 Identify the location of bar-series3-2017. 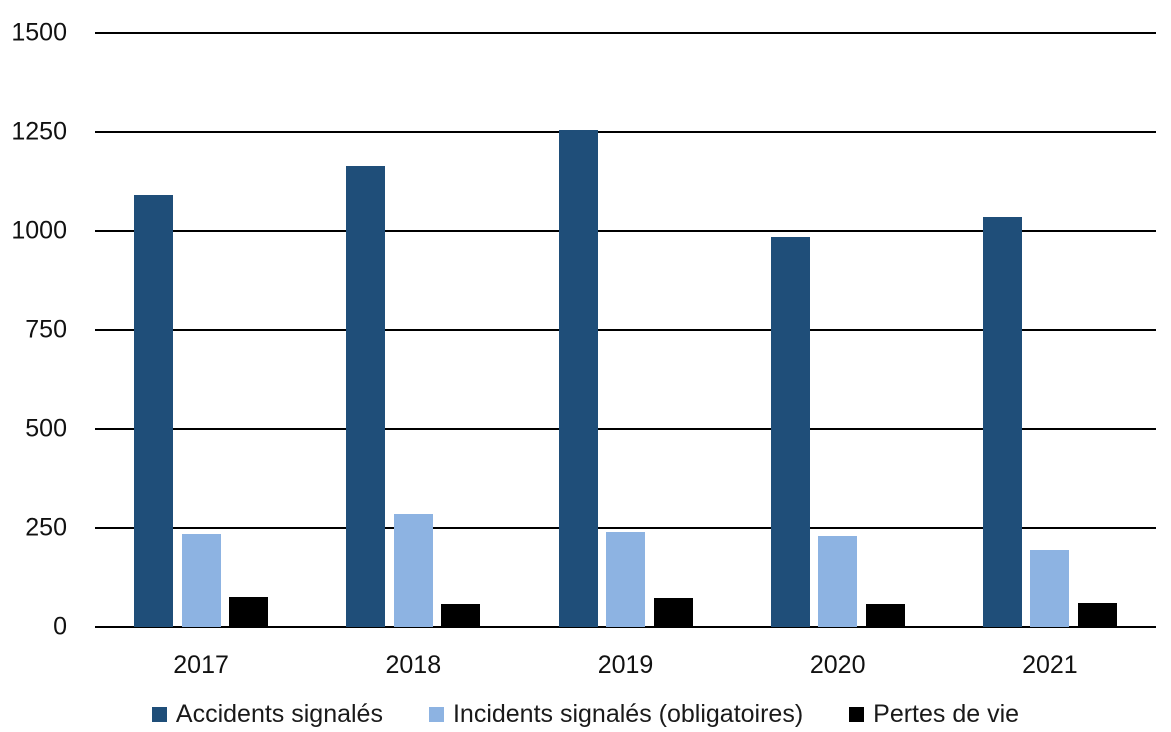
(249, 611).